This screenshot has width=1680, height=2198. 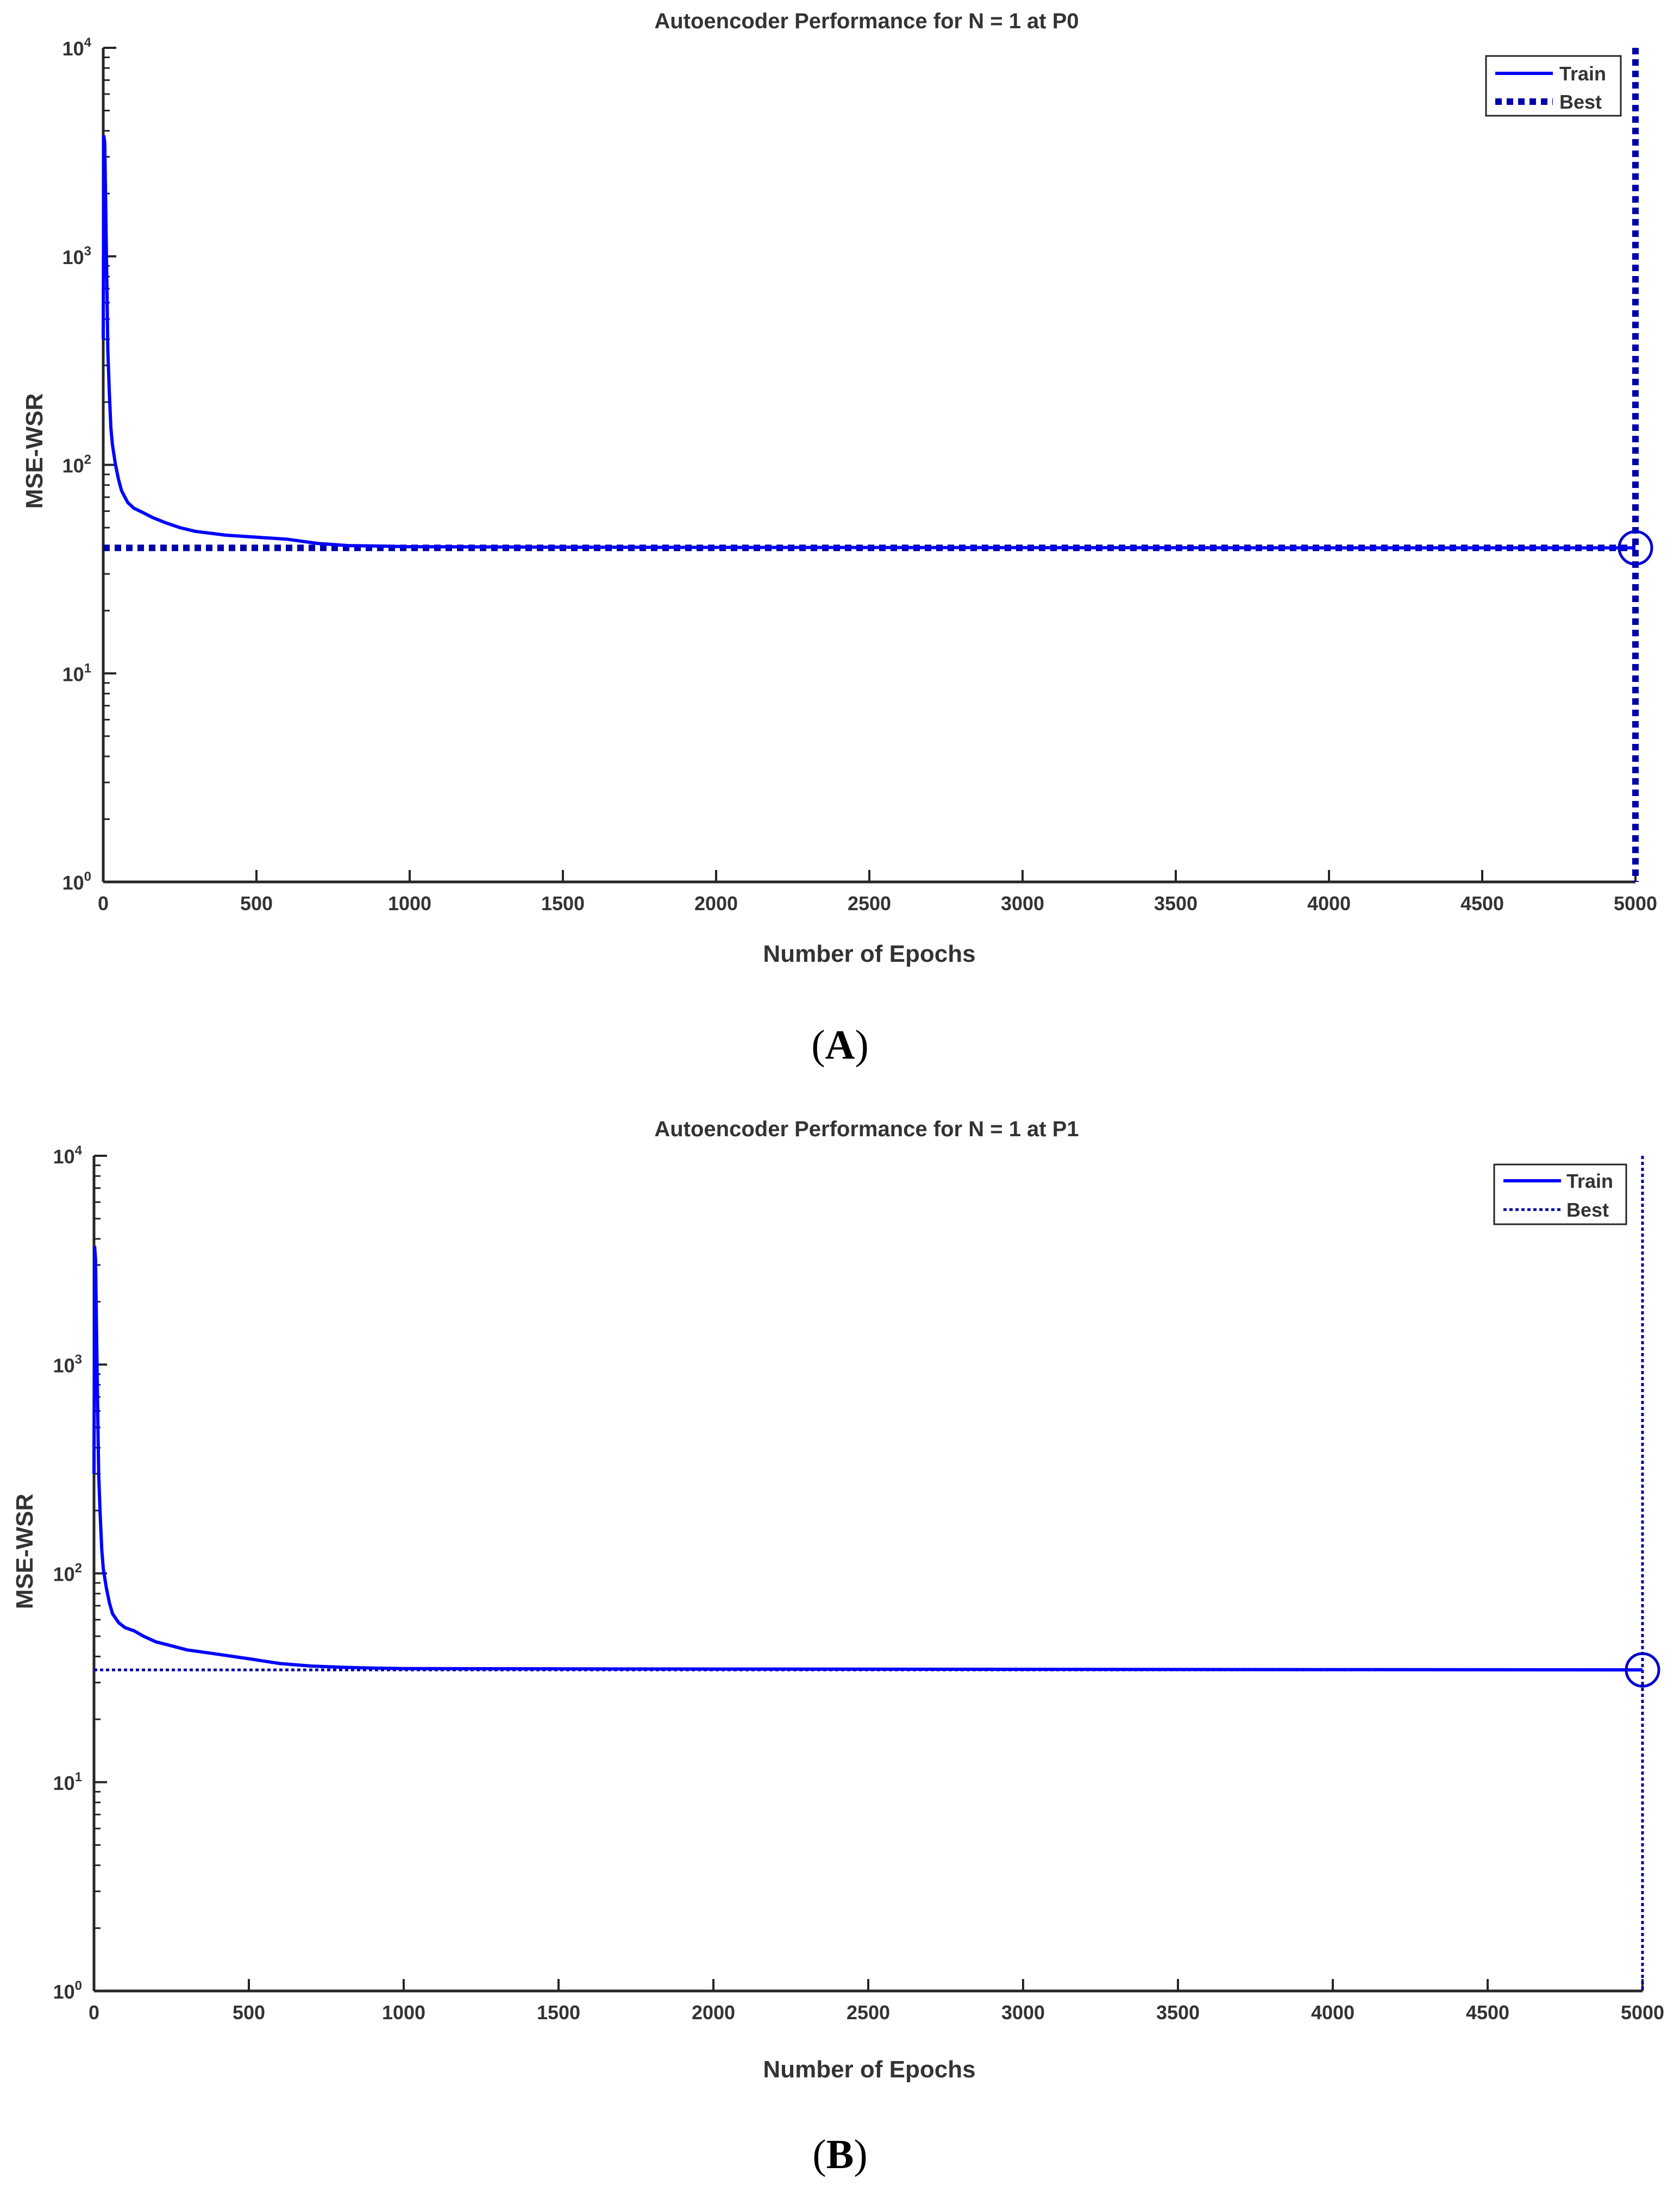 I want to click on chart-title: Autoencoder Performance for N = 1 at P1, so click(x=866, y=1129).